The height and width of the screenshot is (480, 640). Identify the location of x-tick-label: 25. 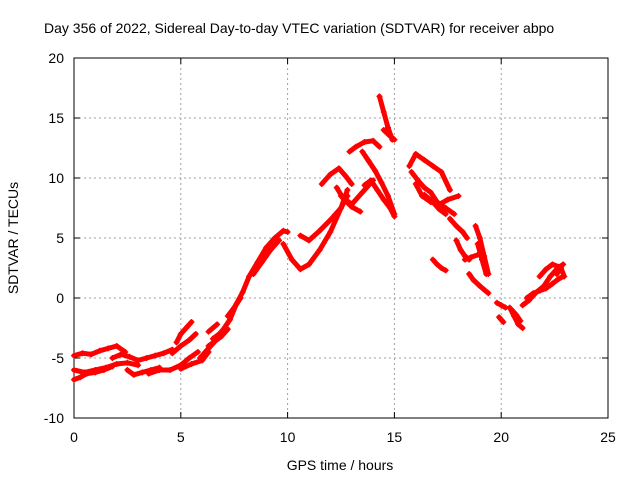
(608, 437).